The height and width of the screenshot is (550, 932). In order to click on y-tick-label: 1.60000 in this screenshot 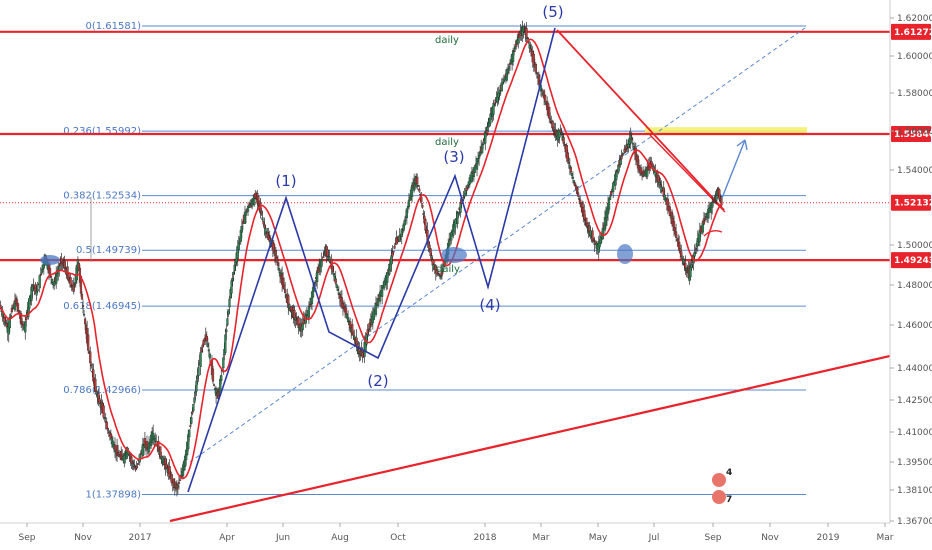, I will do `click(914, 57)`.